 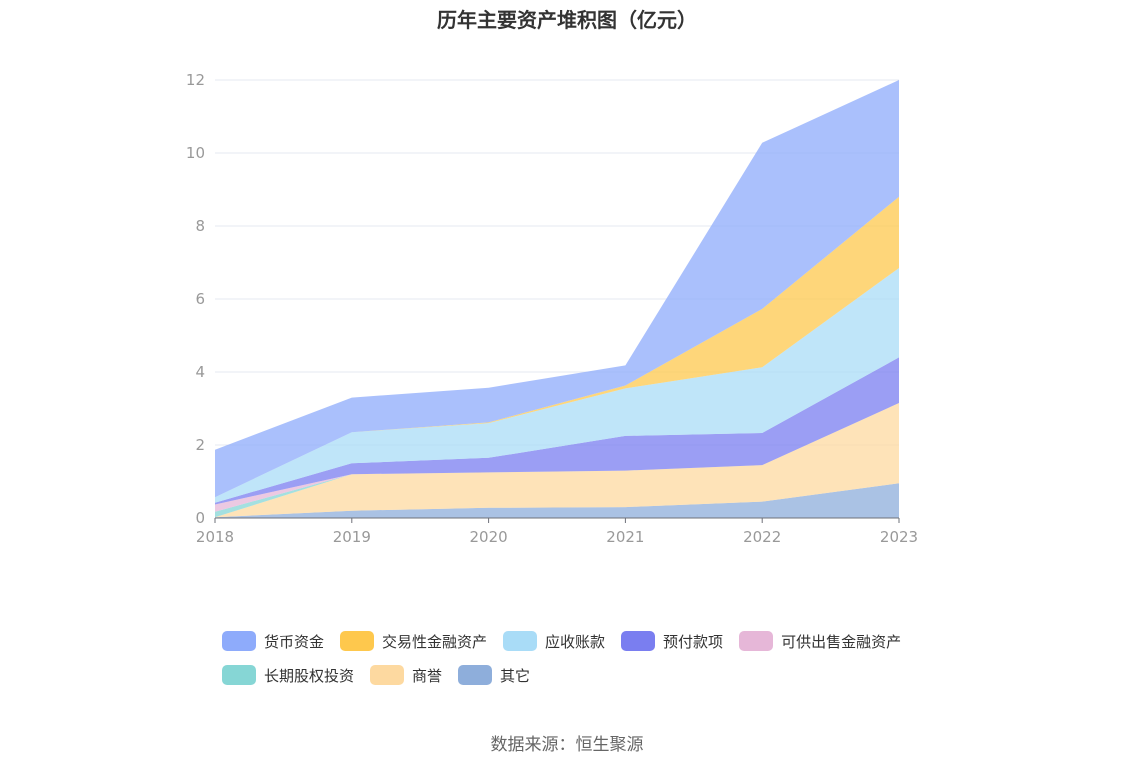 I want to click on x-axis: 2018 2019 2020 2021 2022 2023, so click(x=557, y=531).